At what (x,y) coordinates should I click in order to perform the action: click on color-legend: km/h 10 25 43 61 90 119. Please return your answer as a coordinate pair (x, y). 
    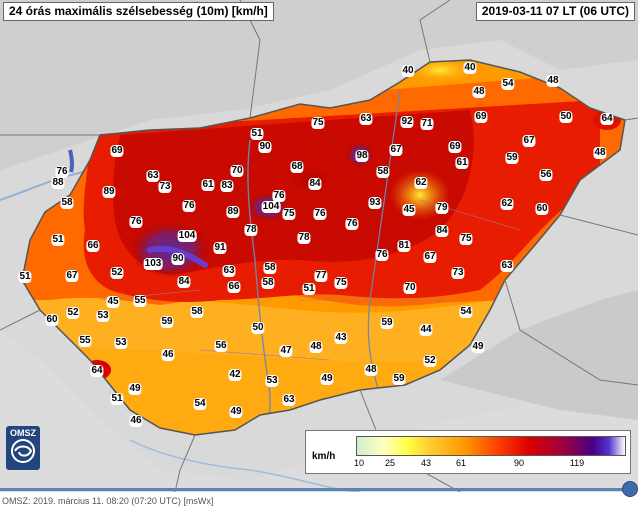
    Looking at the image, I should click on (468, 452).